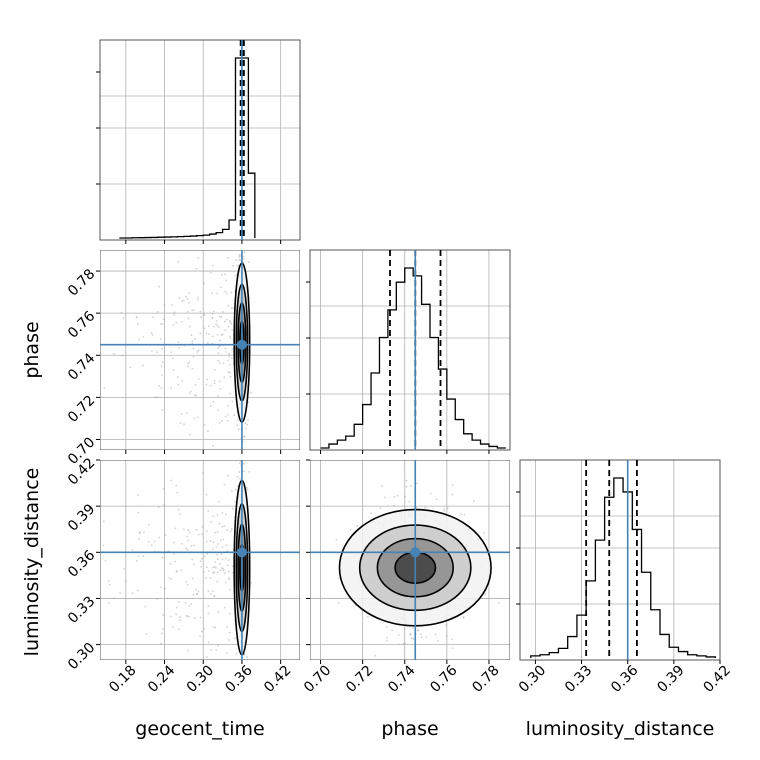 This screenshot has width=760, height=760. What do you see at coordinates (532, 678) in the screenshot?
I see `x-tick-label: 0.30` at bounding box center [532, 678].